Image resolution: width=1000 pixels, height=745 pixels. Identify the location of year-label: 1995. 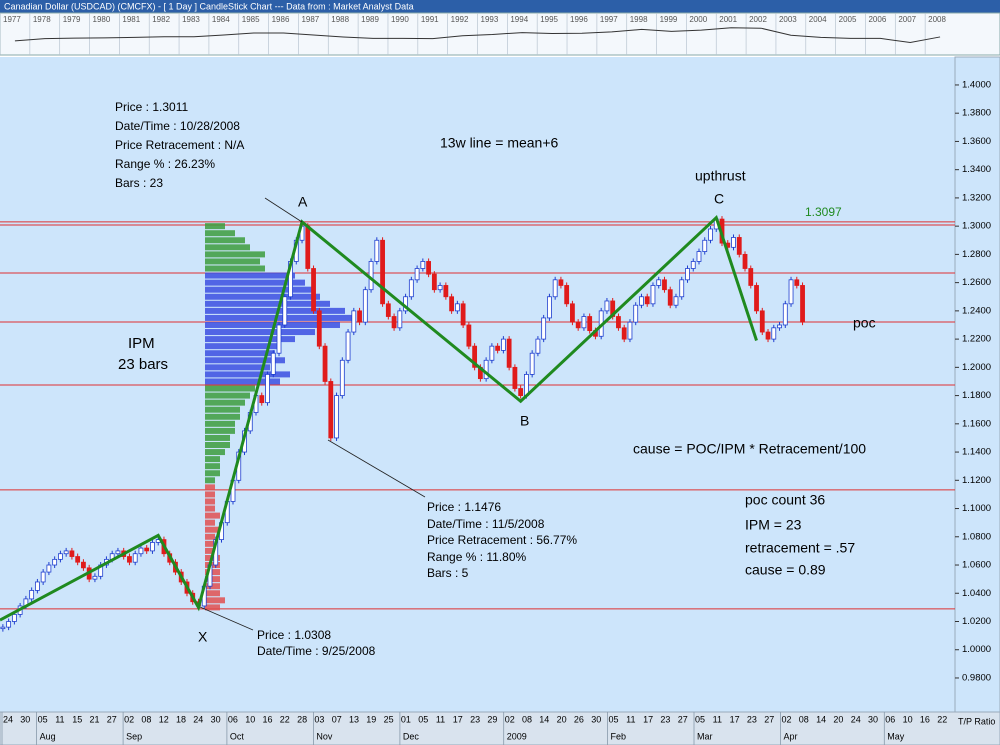
(549, 19).